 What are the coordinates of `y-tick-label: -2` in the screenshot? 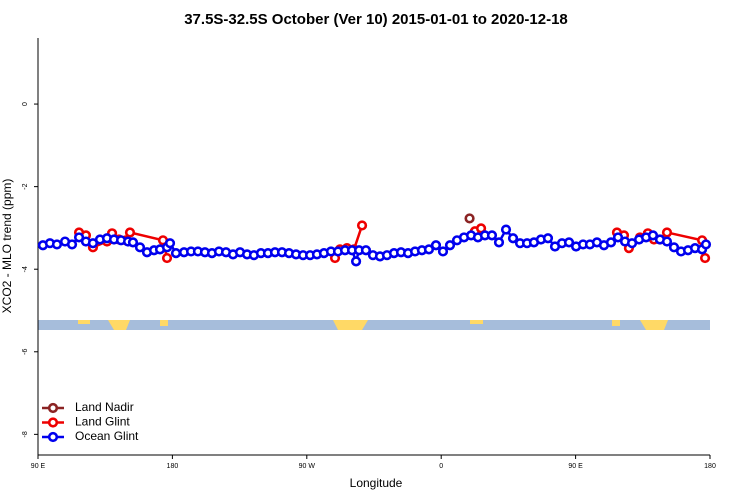 It's located at (25, 186).